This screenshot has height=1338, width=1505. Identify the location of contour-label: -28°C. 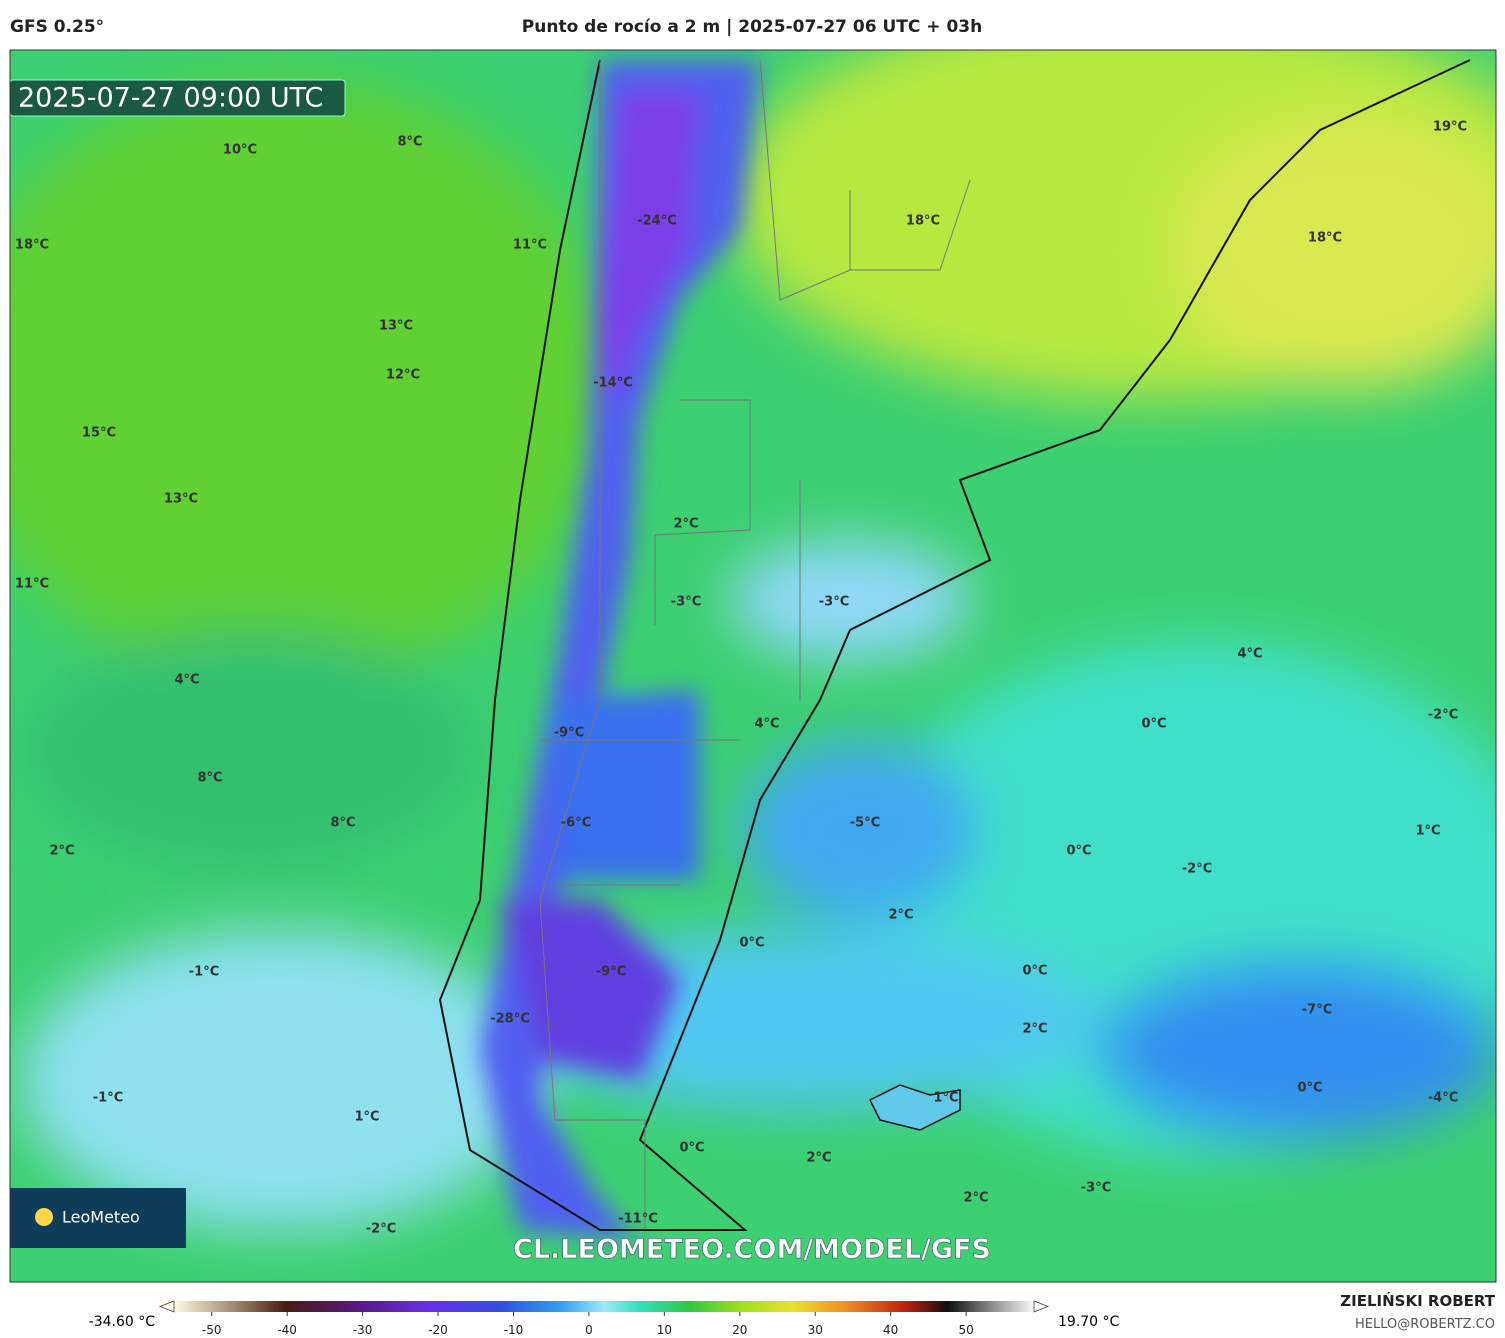
(510, 1019).